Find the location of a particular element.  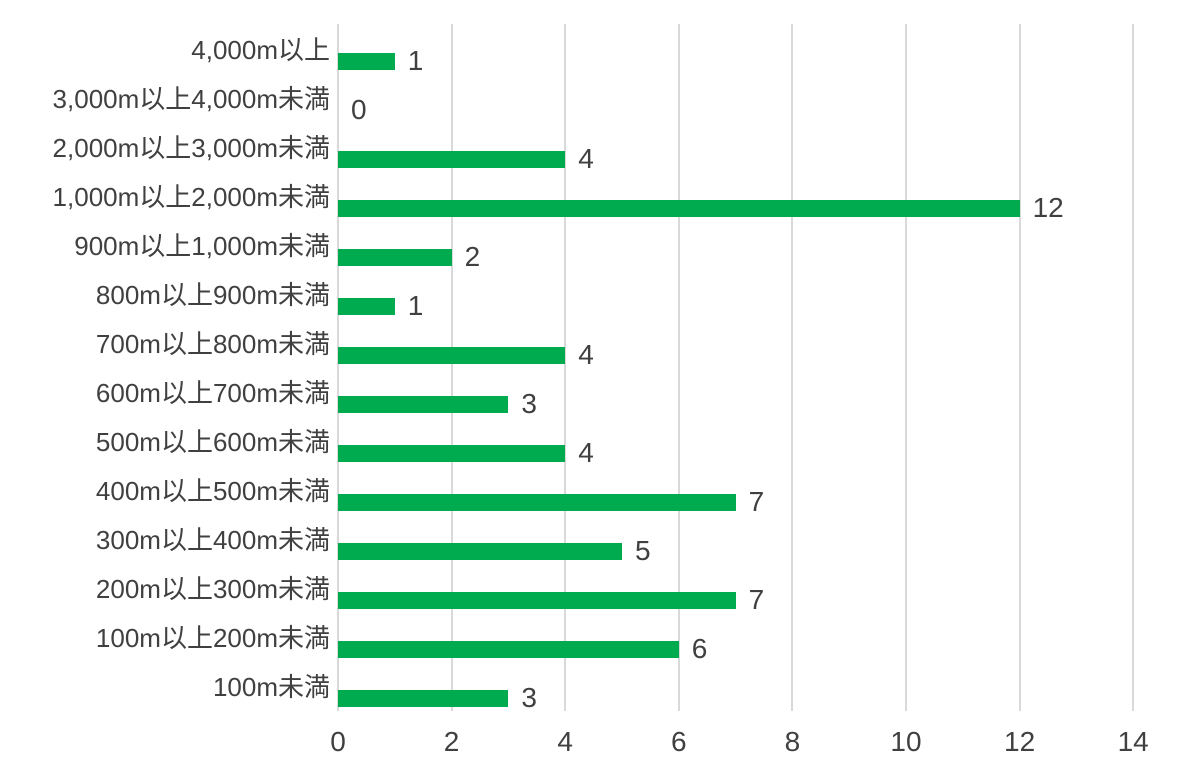

x-tick-label: 6 is located at coordinates (679, 741).